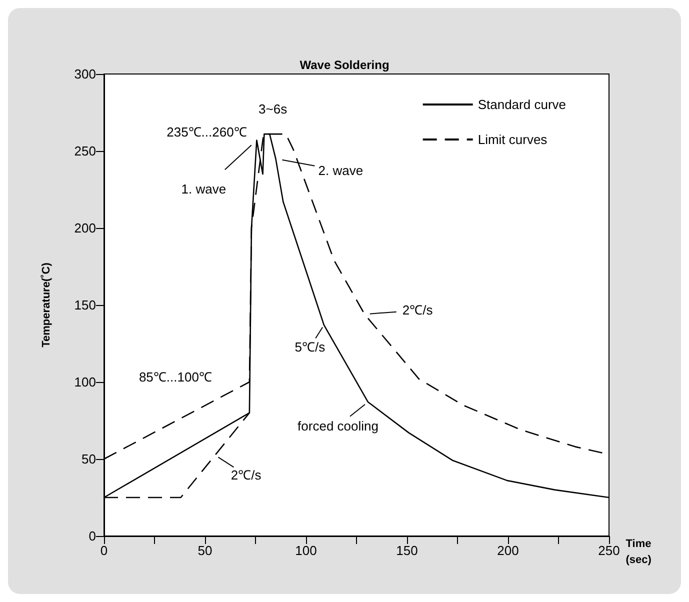 The width and height of the screenshot is (689, 602). Describe the element at coordinates (513, 139) in the screenshot. I see `legend-label: Limit curves` at that location.